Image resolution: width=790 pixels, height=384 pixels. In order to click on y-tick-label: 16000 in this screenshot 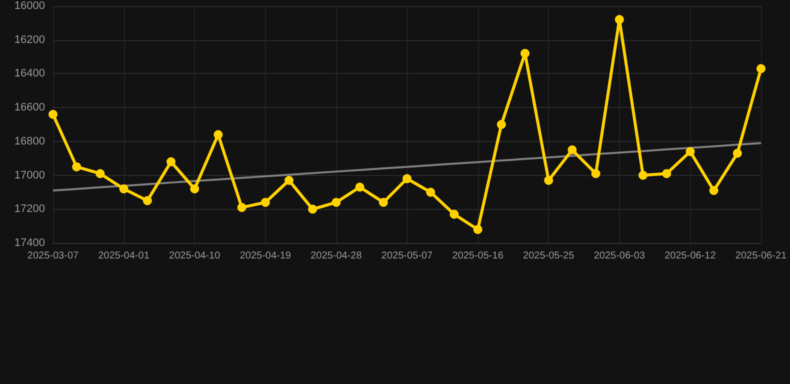, I will do `click(29, 6)`.